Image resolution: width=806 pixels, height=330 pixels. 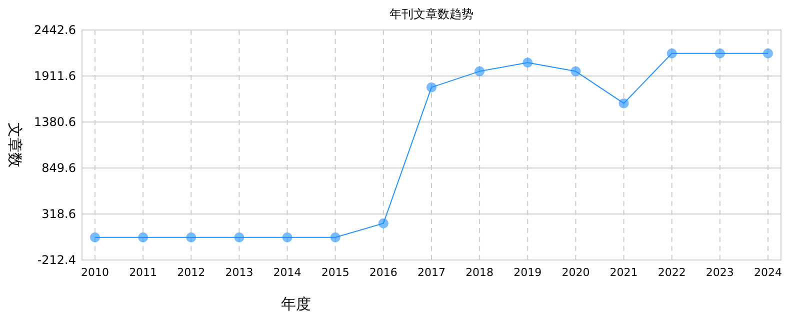 I want to click on y-tick-label: 1380.6, so click(x=55, y=122).